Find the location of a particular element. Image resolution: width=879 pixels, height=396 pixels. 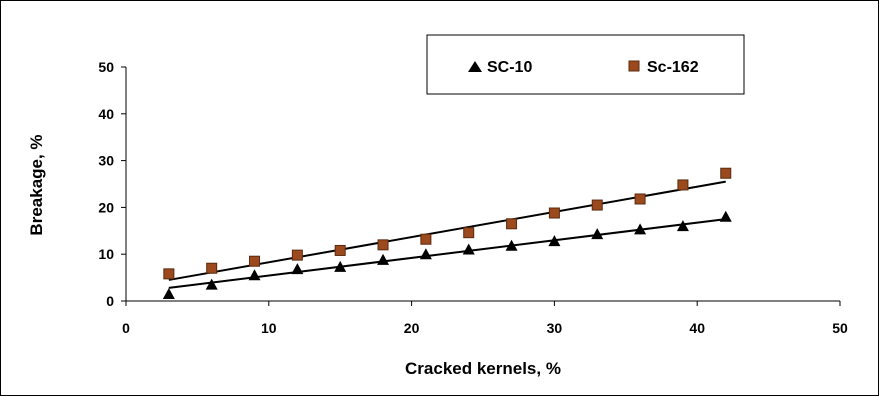

legend-box is located at coordinates (585, 64).